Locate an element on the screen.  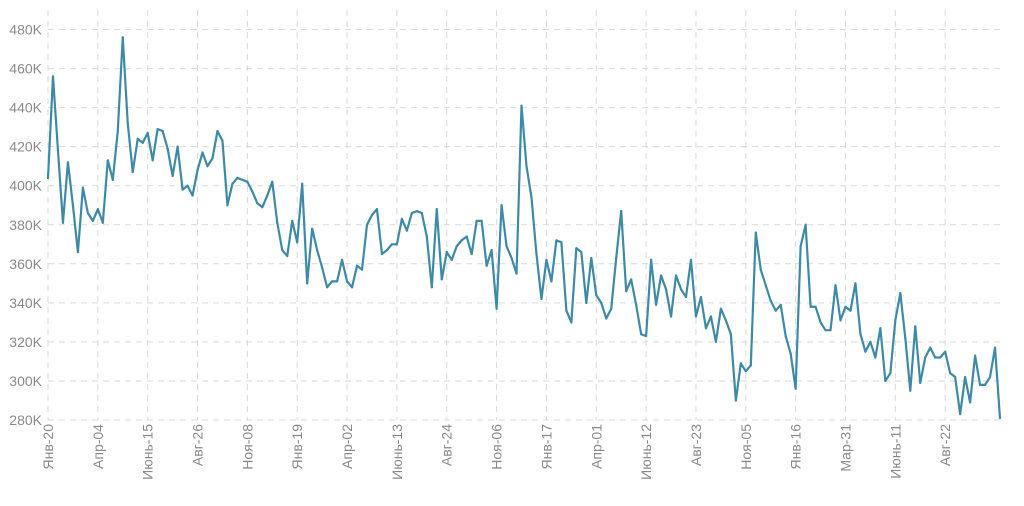
x-tick-label: Апр-04 is located at coordinates (98, 446).